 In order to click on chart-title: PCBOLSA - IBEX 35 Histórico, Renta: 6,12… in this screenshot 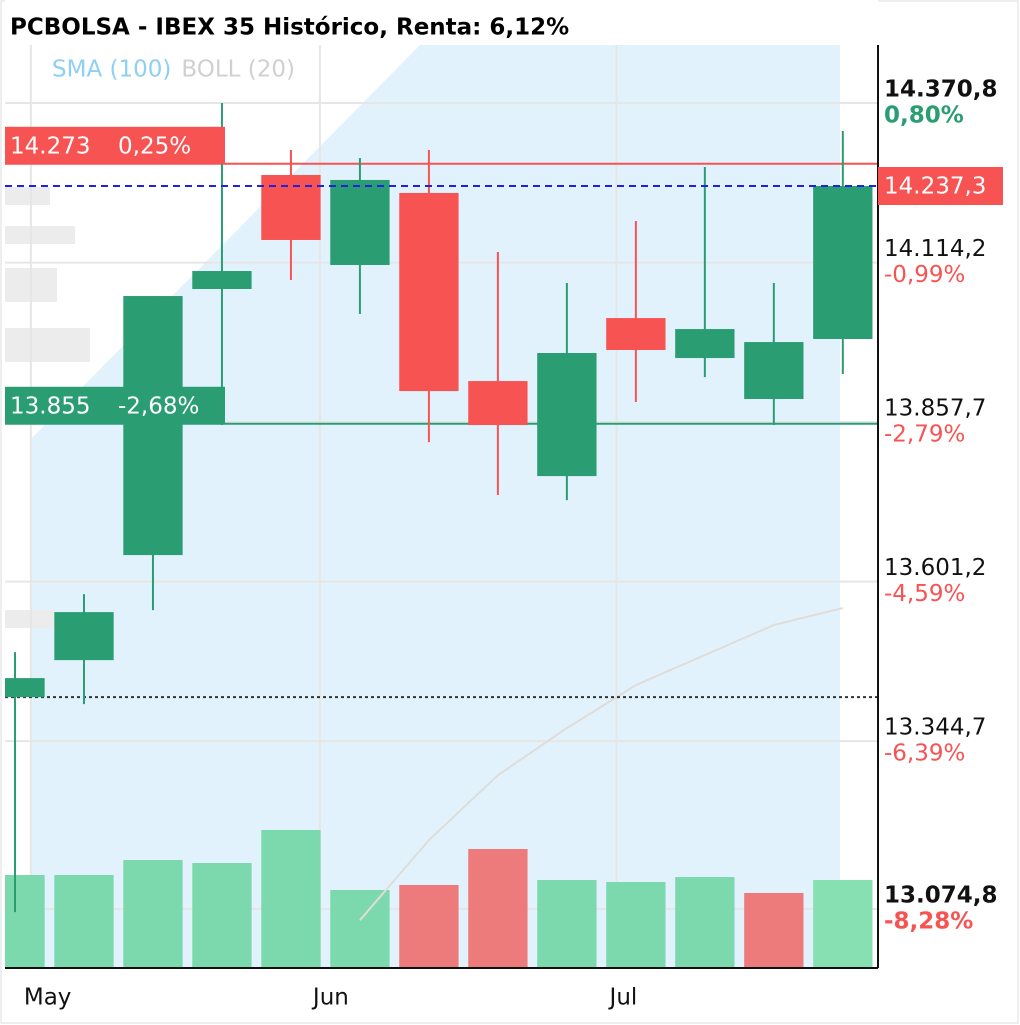, I will do `click(289, 28)`.